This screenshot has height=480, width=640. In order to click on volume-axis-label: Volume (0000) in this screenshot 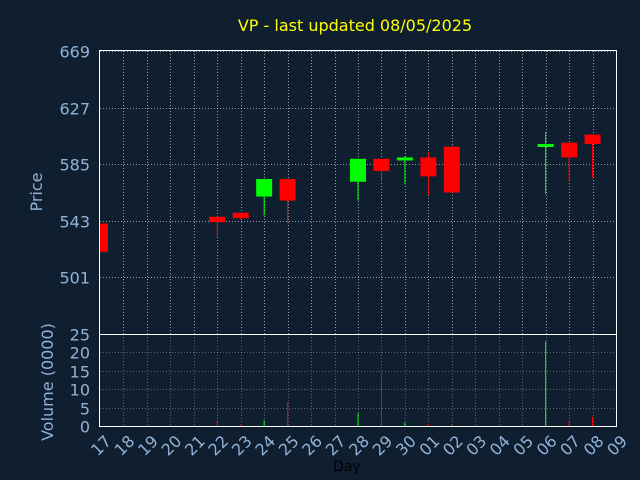, I will do `click(47, 382)`.